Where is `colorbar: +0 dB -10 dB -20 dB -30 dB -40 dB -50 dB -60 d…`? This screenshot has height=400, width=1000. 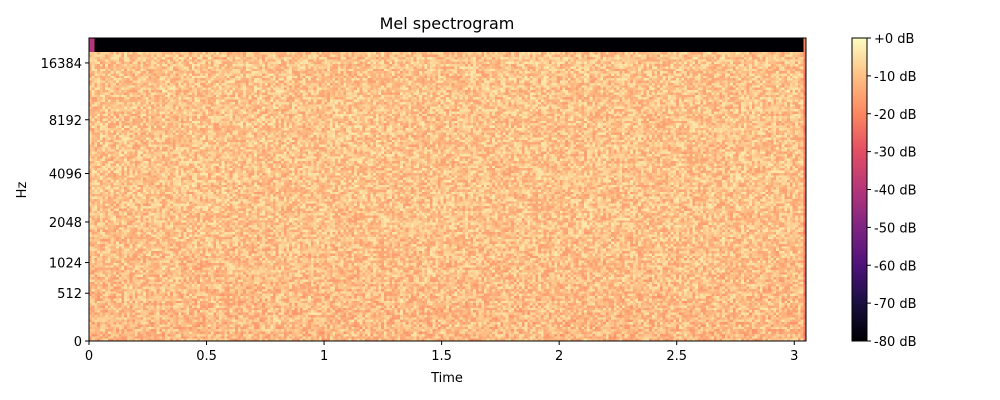 colorbar: +0 dB -10 dB -20 dB -30 dB -40 dB -50 dB -60 d… is located at coordinates (884, 191).